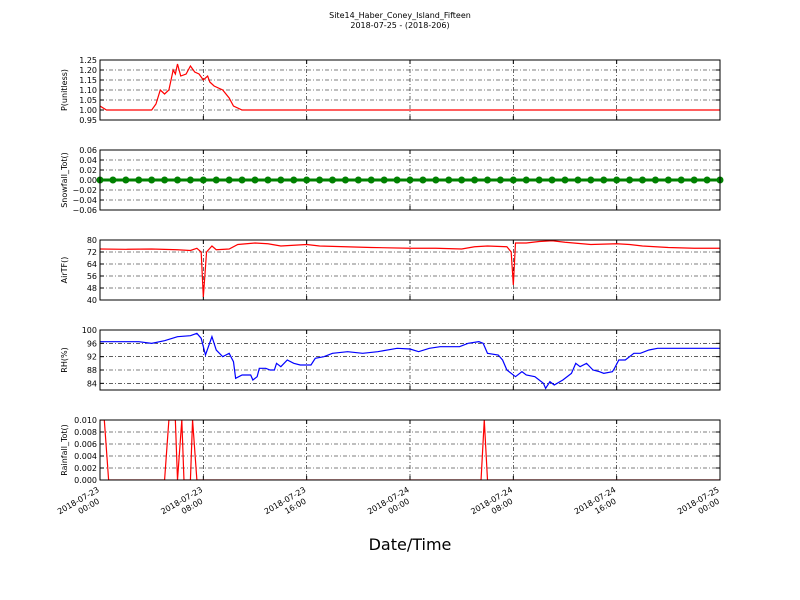  What do you see at coordinates (85, 456) in the screenshot?
I see `y-tick-label: 0.004` at bounding box center [85, 456].